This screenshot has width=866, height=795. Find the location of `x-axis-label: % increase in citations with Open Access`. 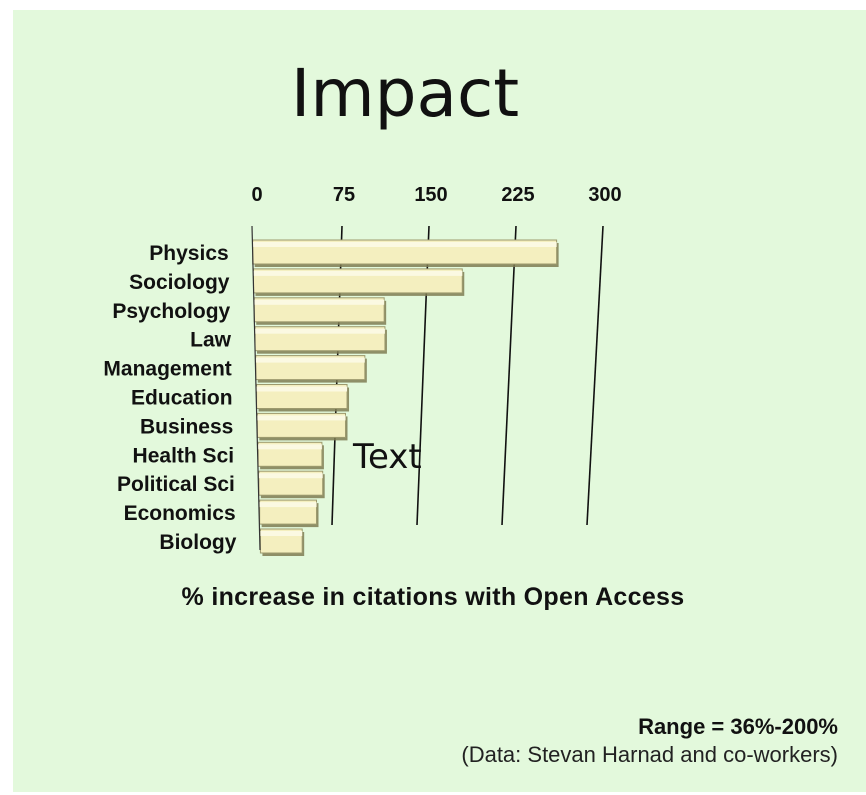

x-axis-label: % increase in citations with Open Access is located at coordinates (433, 597).